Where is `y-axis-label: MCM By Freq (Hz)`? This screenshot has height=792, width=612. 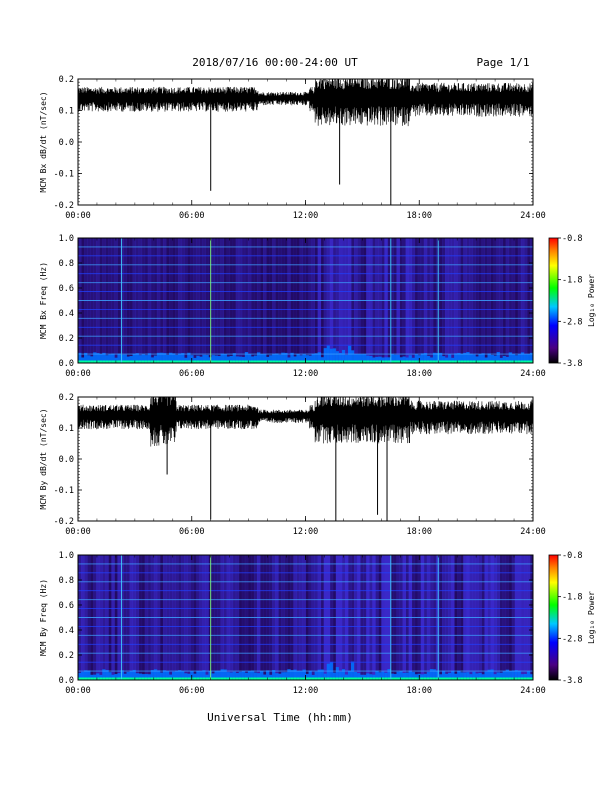 y-axis-label: MCM By Freq (Hz) is located at coordinates (43, 617).